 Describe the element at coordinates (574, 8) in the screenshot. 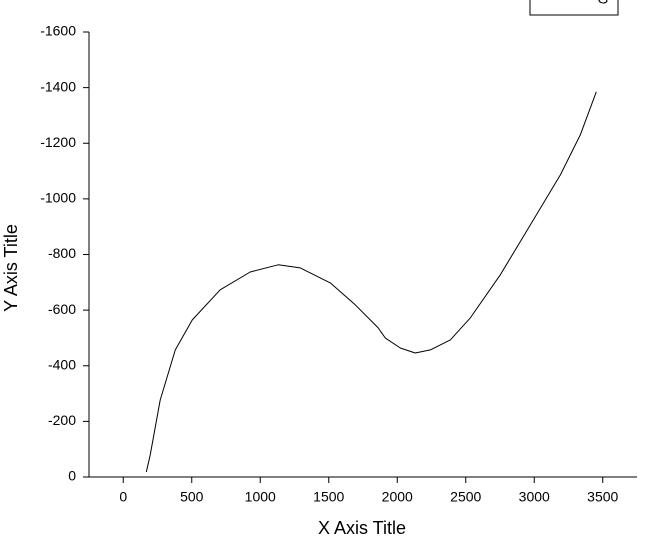

I see `legend-box` at that location.